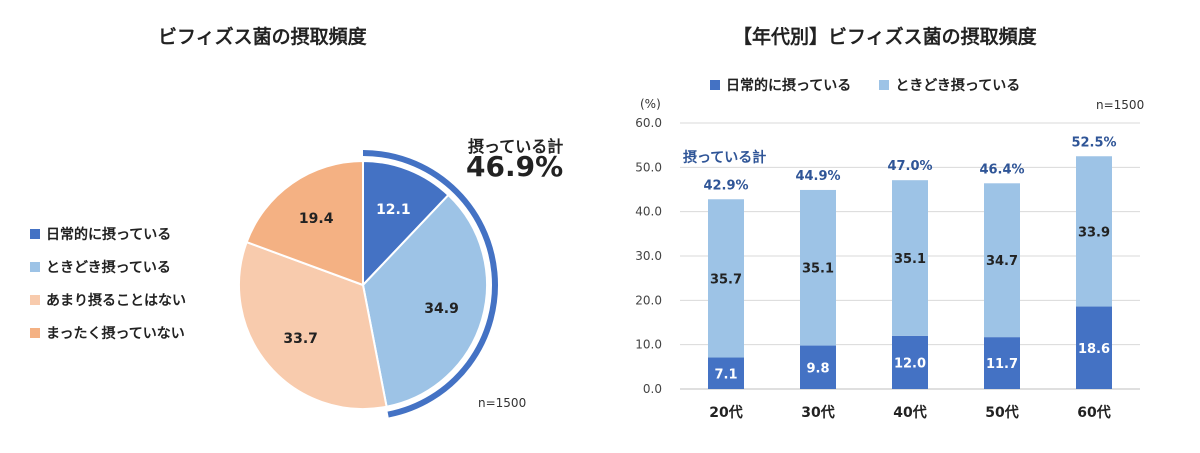 The image size is (1200, 453). I want to click on bar-value-label: 11.7, so click(1002, 364).